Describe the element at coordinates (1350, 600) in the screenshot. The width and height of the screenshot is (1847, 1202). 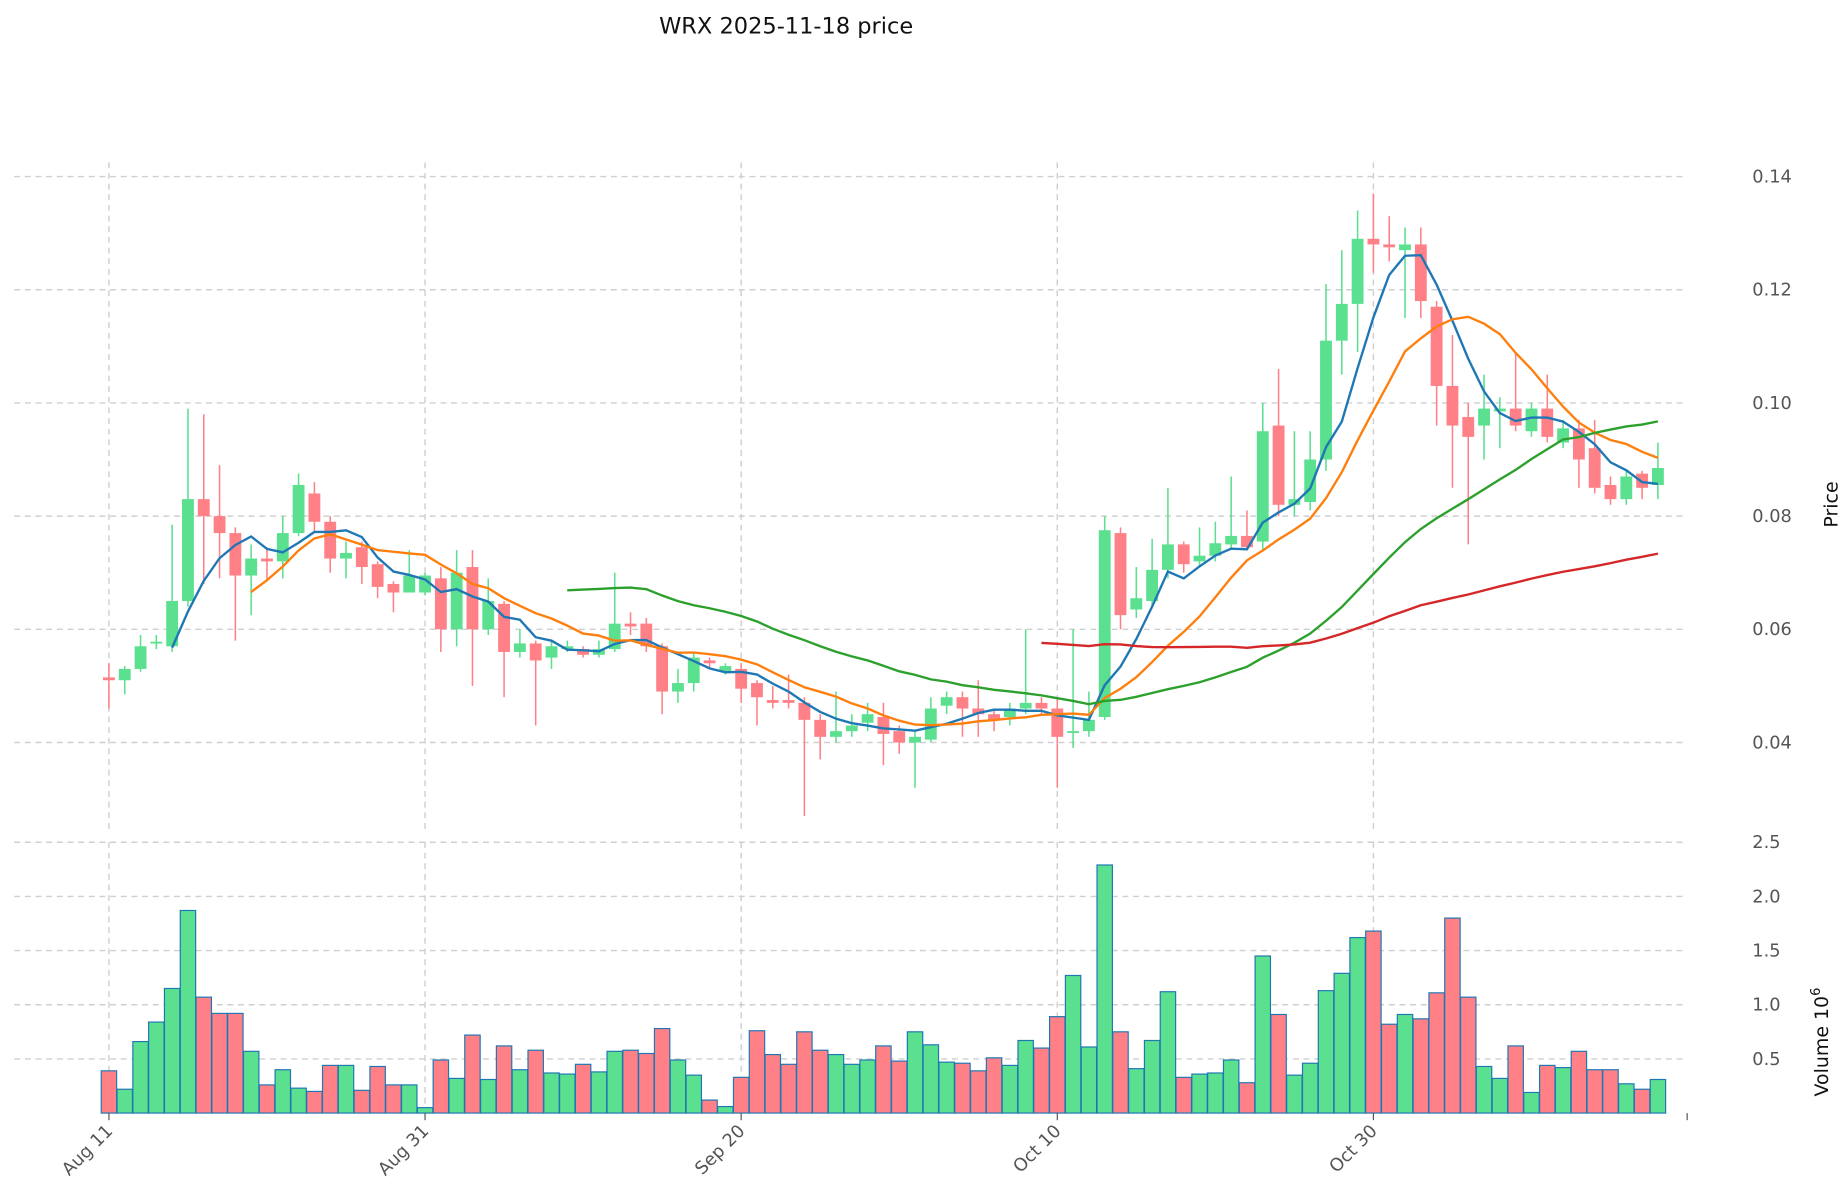
I see `ma60-line` at that location.